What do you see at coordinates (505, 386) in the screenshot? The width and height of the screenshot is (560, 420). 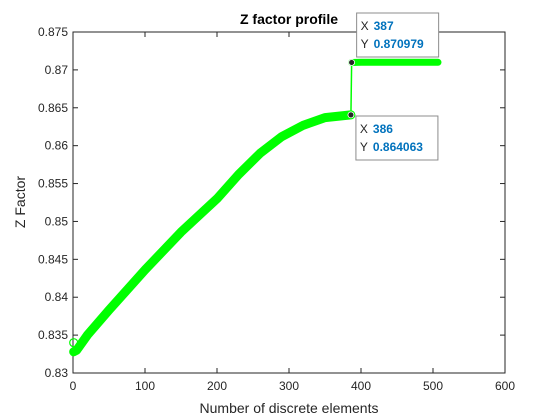 I see `x-tick-label: 600` at bounding box center [505, 386].